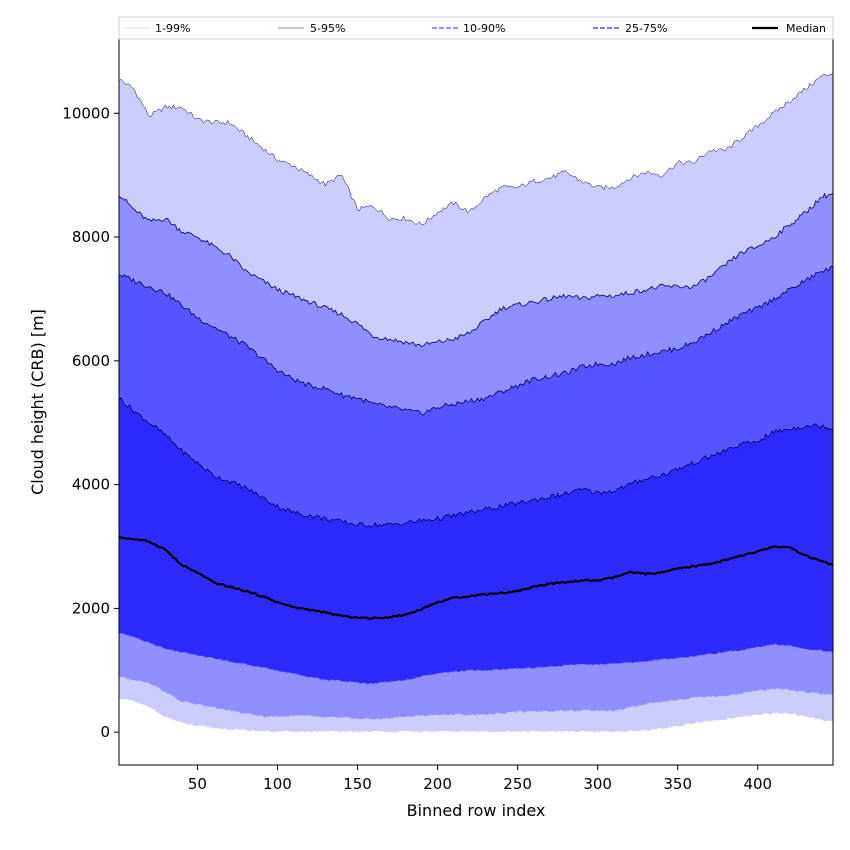 The height and width of the screenshot is (850, 850). I want to click on median-line, so click(476, 578).